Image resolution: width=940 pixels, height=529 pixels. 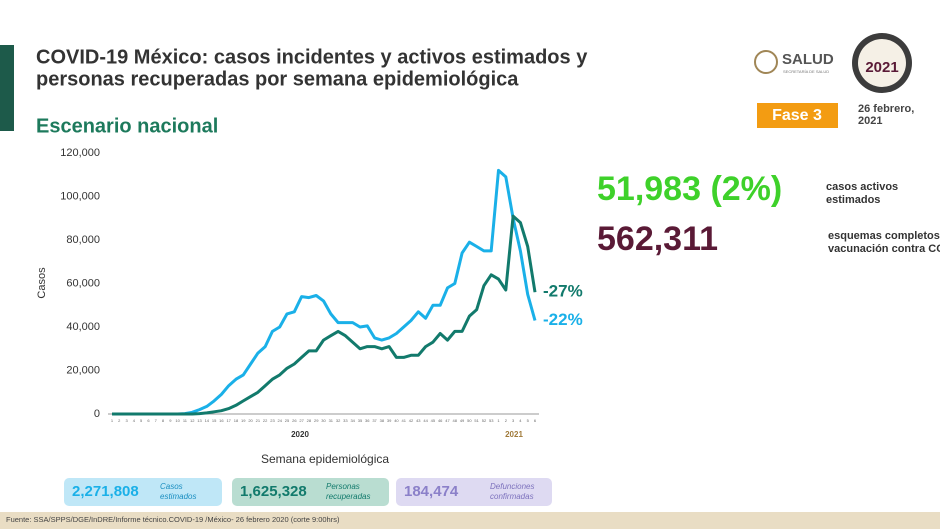 What do you see at coordinates (97, 414) in the screenshot?
I see `y-tick-label: 0` at bounding box center [97, 414].